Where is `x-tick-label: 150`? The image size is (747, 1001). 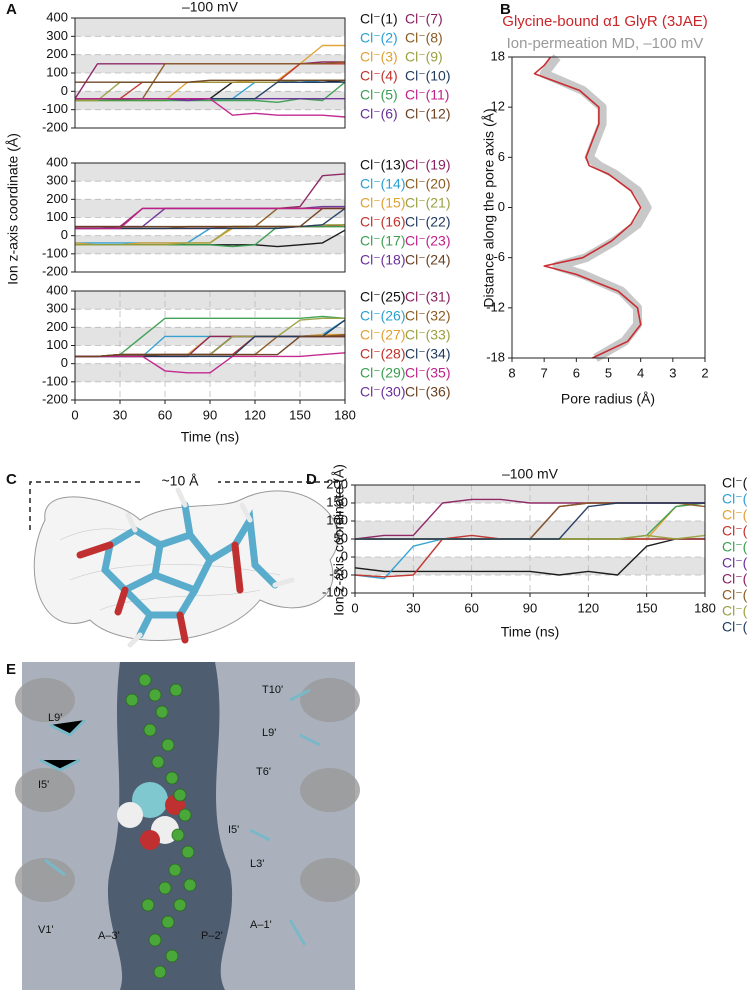
x-tick-label: 150 is located at coordinates (300, 414).